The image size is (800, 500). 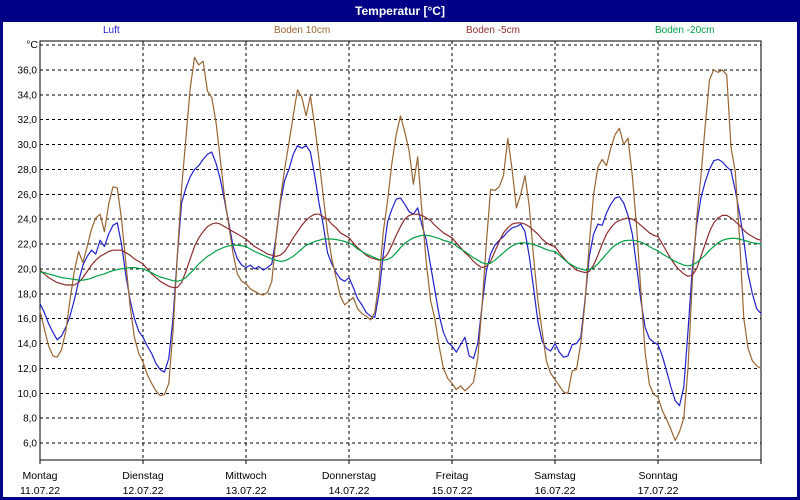 I want to click on window-title-bar: Temperatur [°C], so click(x=400, y=11).